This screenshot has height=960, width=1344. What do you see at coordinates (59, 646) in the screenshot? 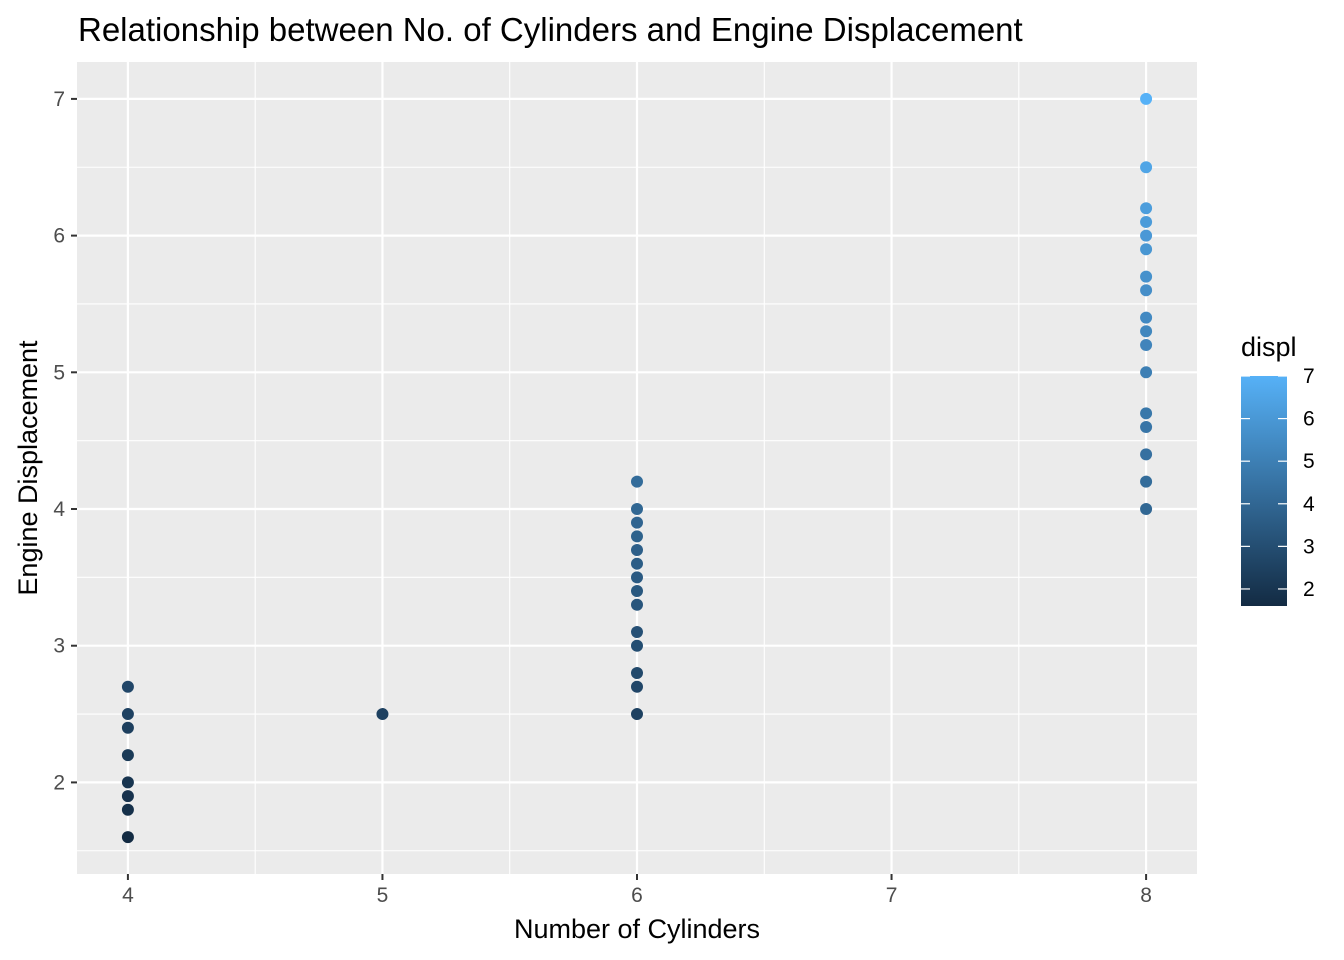
I see `y-tick-label: 3` at bounding box center [59, 646].